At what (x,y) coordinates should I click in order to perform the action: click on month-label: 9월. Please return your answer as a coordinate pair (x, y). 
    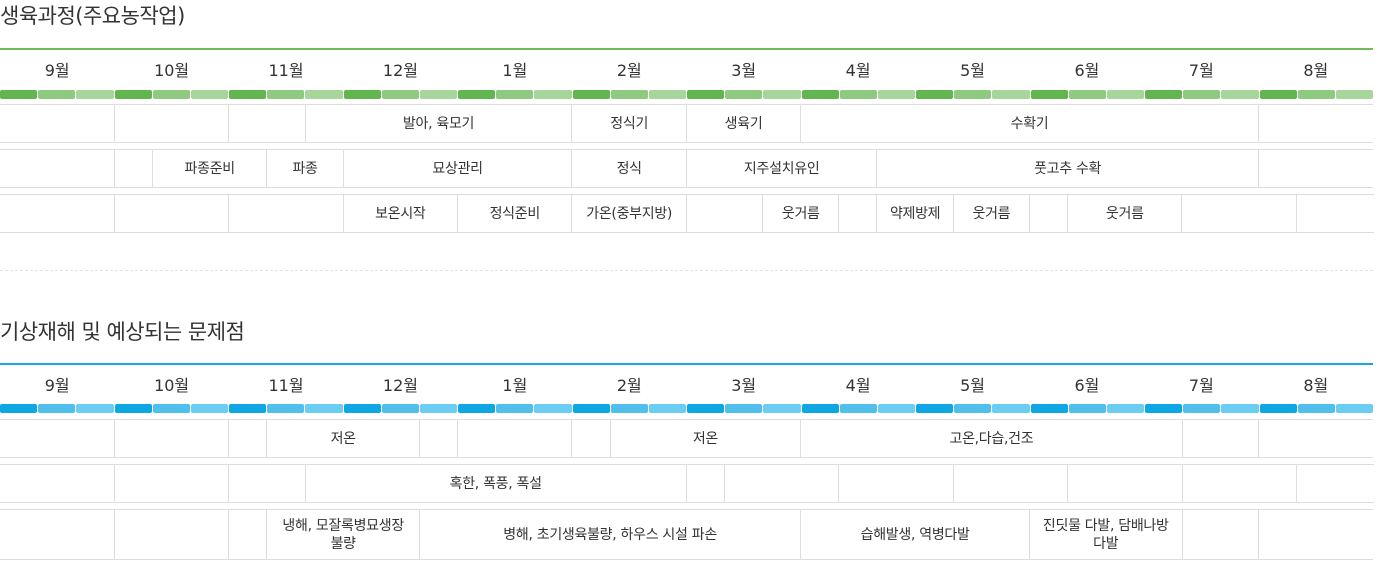
    Looking at the image, I should click on (57, 385).